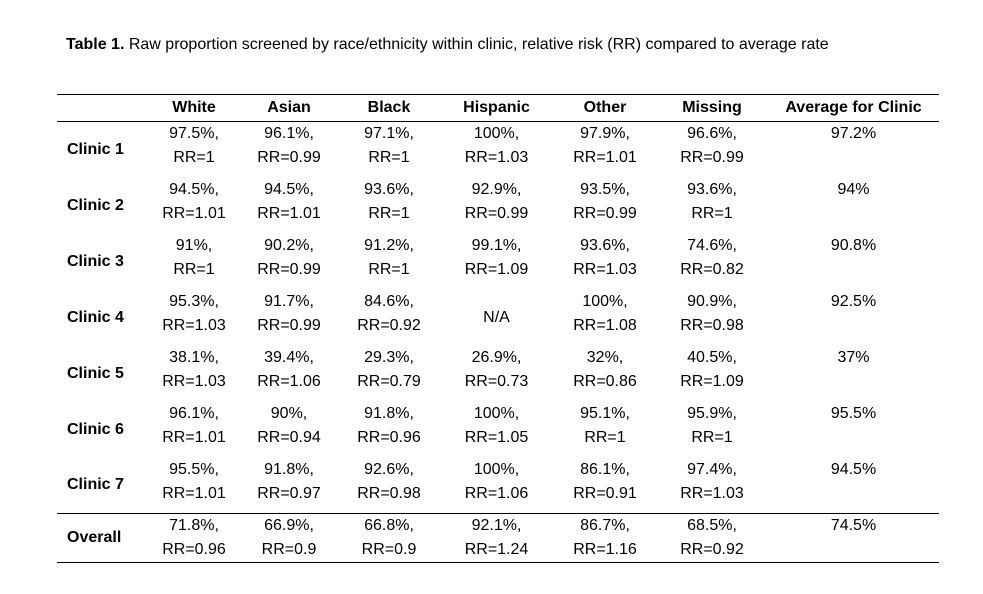  What do you see at coordinates (496, 245) in the screenshot?
I see `cell-percent: 99.1%,` at bounding box center [496, 245].